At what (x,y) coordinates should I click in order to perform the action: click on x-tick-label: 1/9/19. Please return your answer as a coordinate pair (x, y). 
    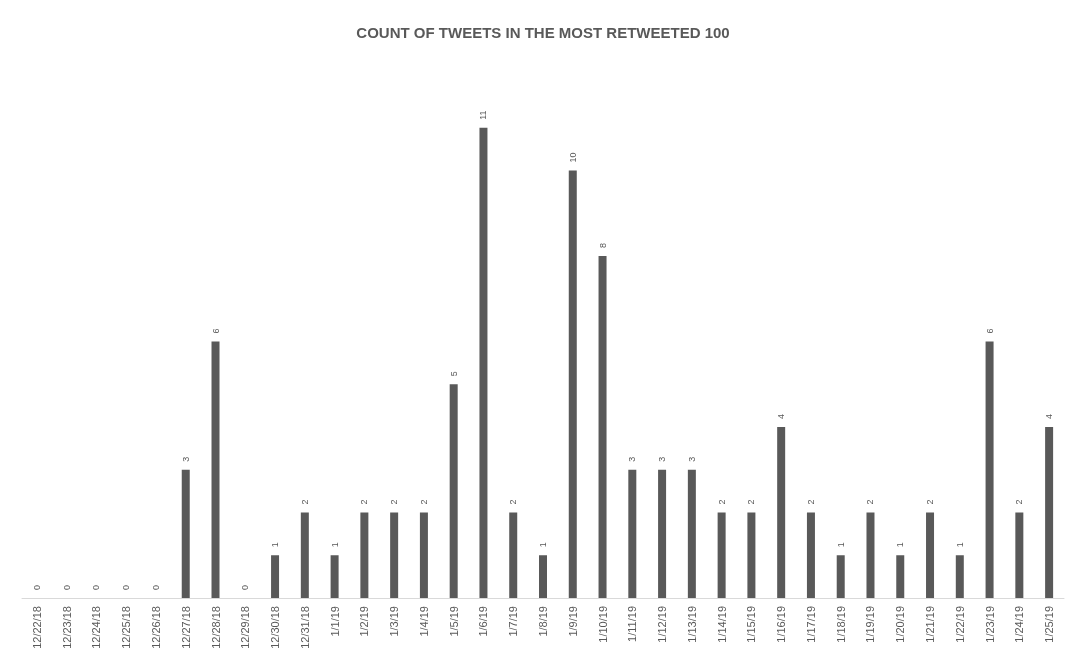
    Looking at the image, I should click on (572, 621).